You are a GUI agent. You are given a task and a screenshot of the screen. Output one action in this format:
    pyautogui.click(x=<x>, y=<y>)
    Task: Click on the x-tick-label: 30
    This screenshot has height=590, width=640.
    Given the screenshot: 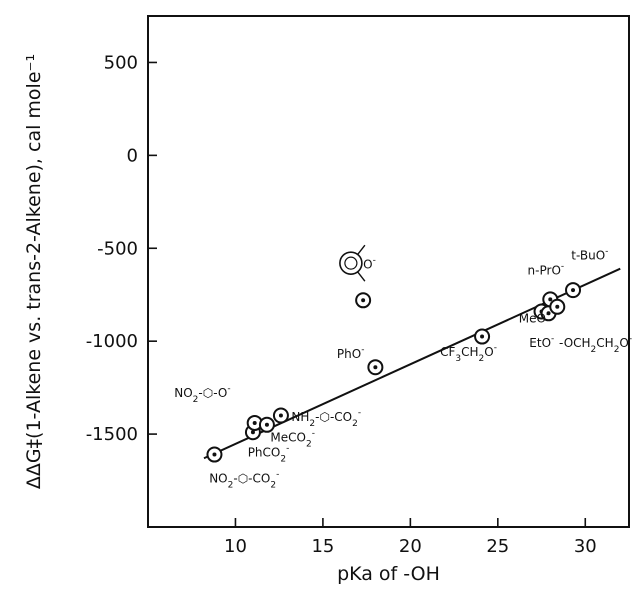 What is the action you would take?
    pyautogui.click(x=585, y=546)
    